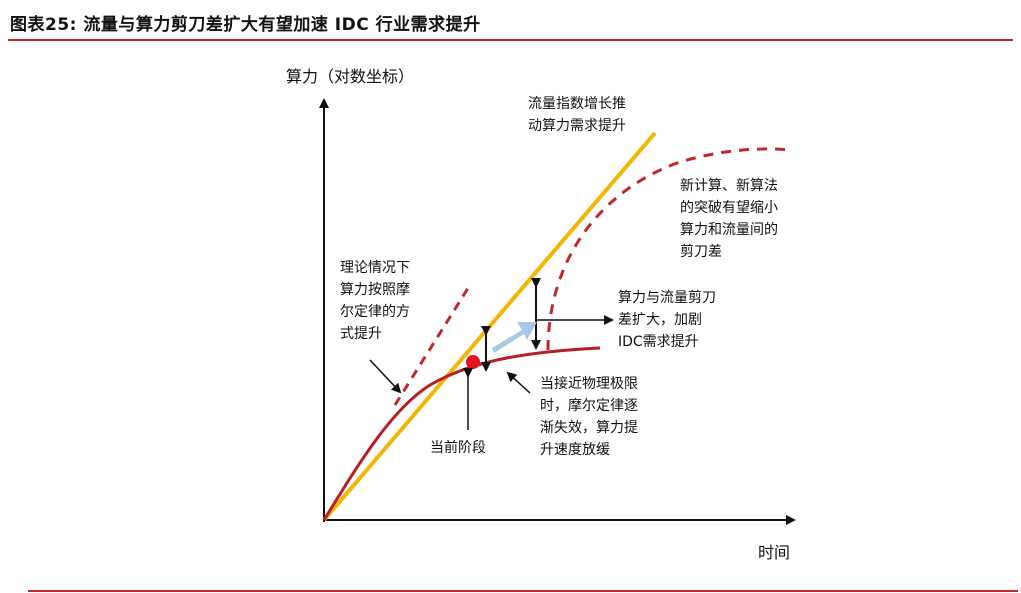  Describe the element at coordinates (729, 230) in the screenshot. I see `new-algorithm-annotation-line: 算力和流量间的` at that location.